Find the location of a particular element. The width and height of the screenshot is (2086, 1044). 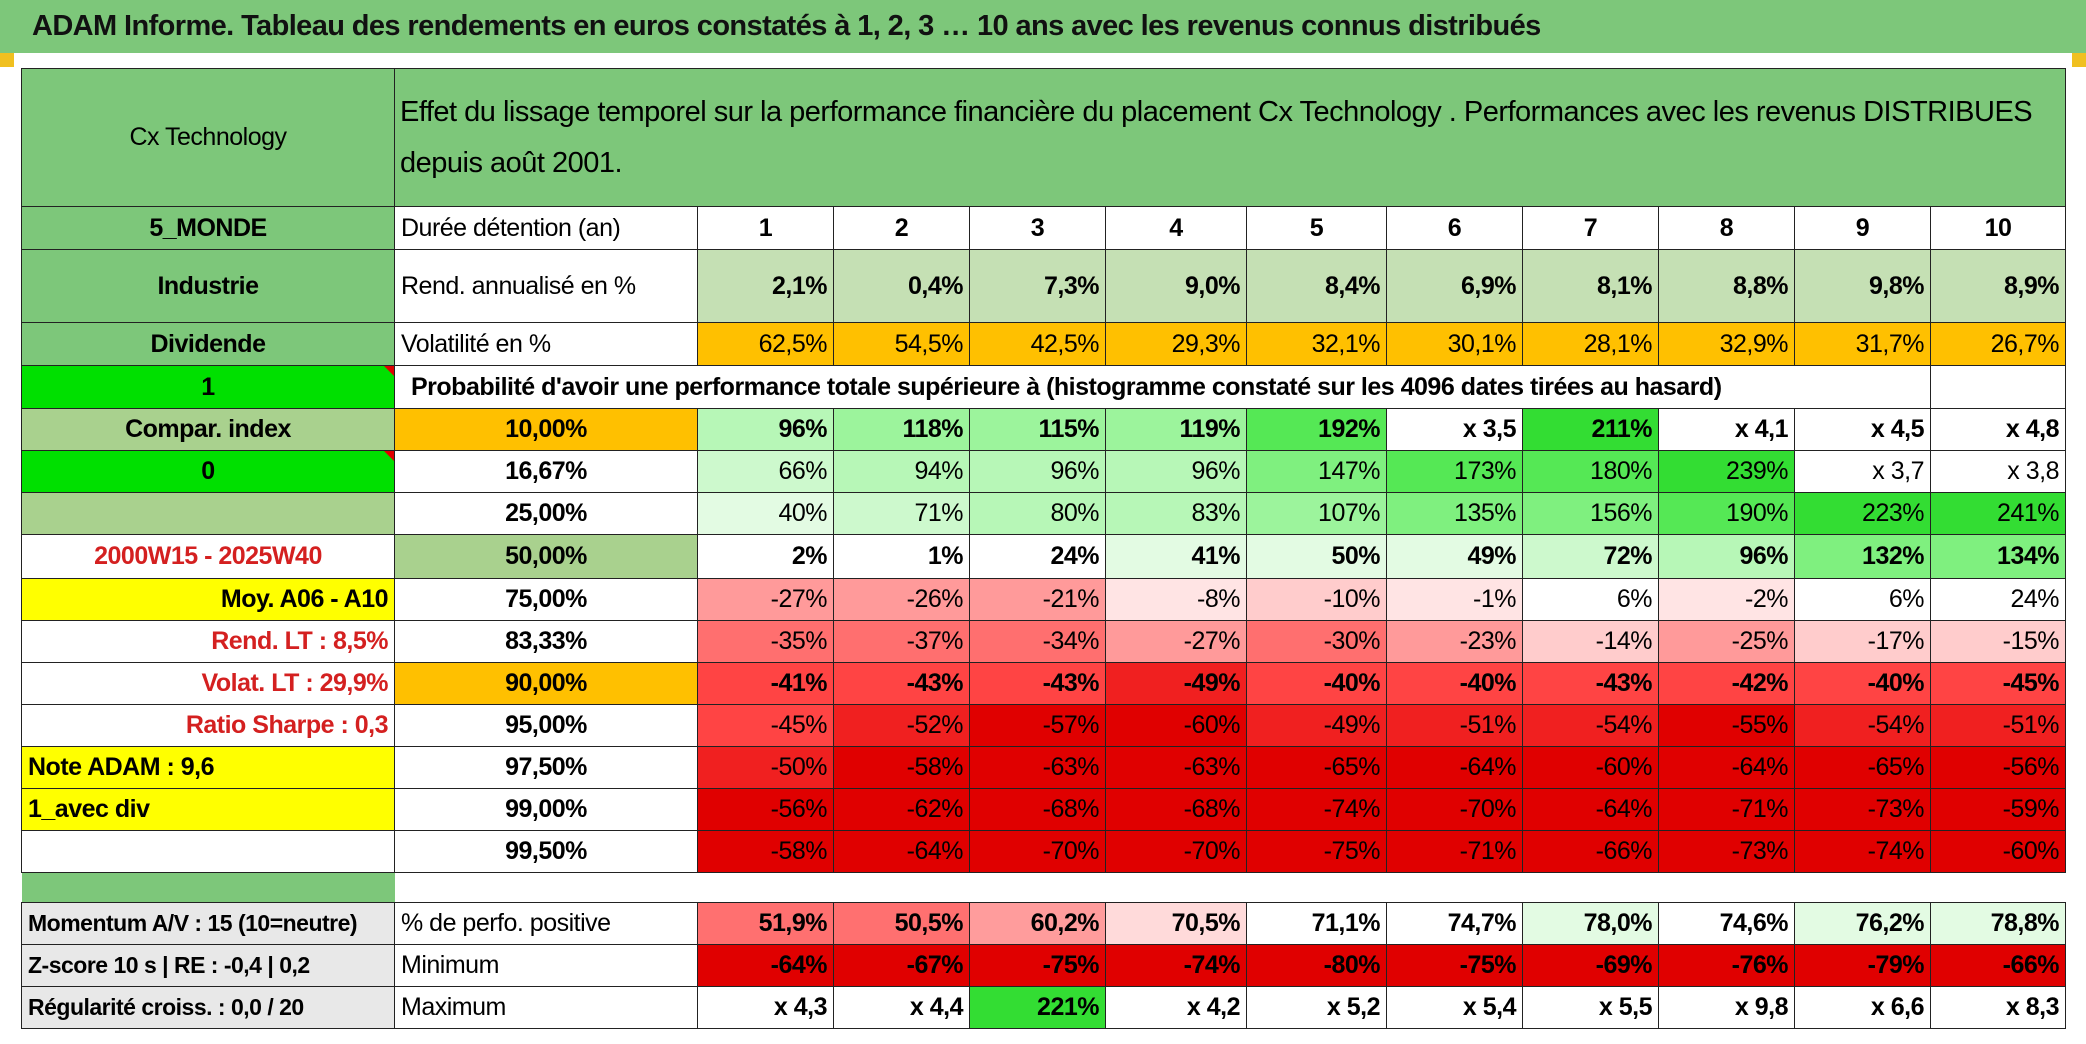

performance-value: 107% is located at coordinates (1316, 513).